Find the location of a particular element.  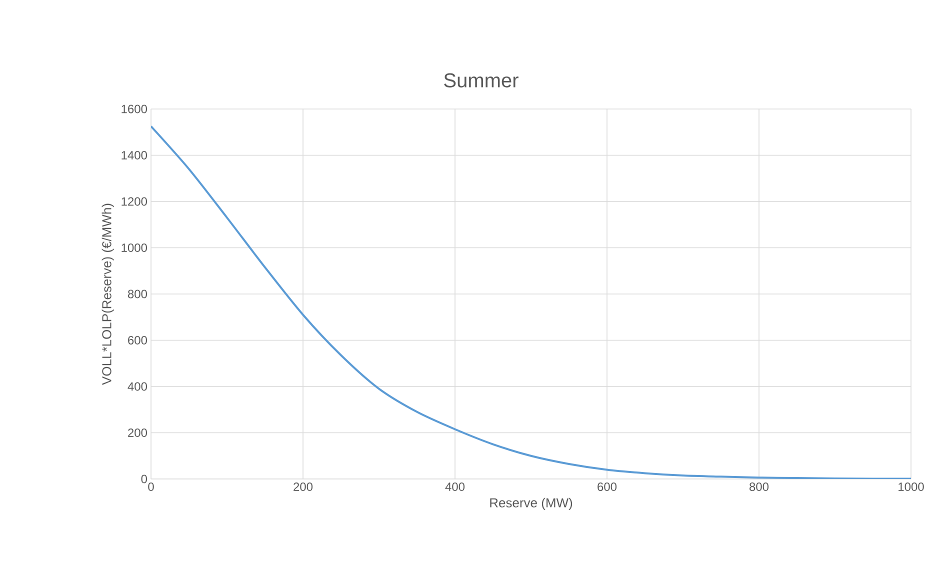

y-tick-label: 800 is located at coordinates (138, 294).